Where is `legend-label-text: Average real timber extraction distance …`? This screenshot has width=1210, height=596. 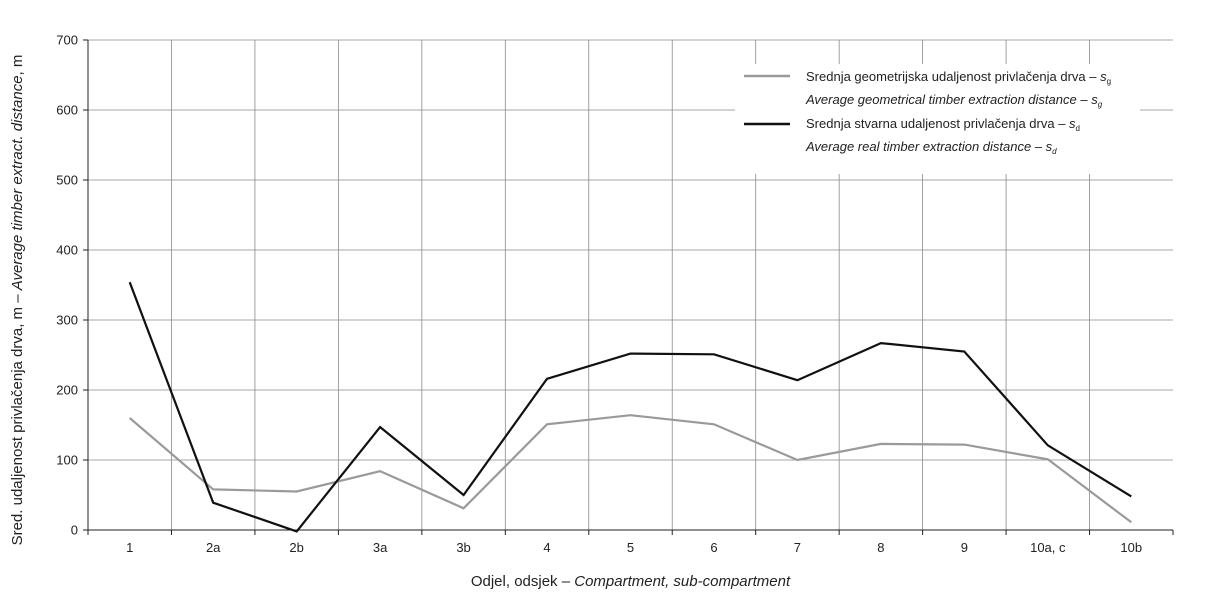 legend-label-text: Average real timber extraction distance … is located at coordinates (925, 146).